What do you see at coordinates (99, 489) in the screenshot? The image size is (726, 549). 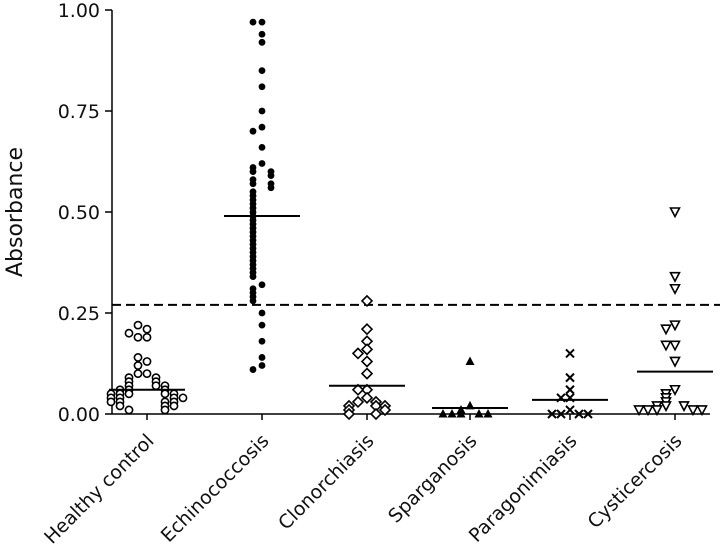 I see `x-tick-label: Healthy control` at bounding box center [99, 489].